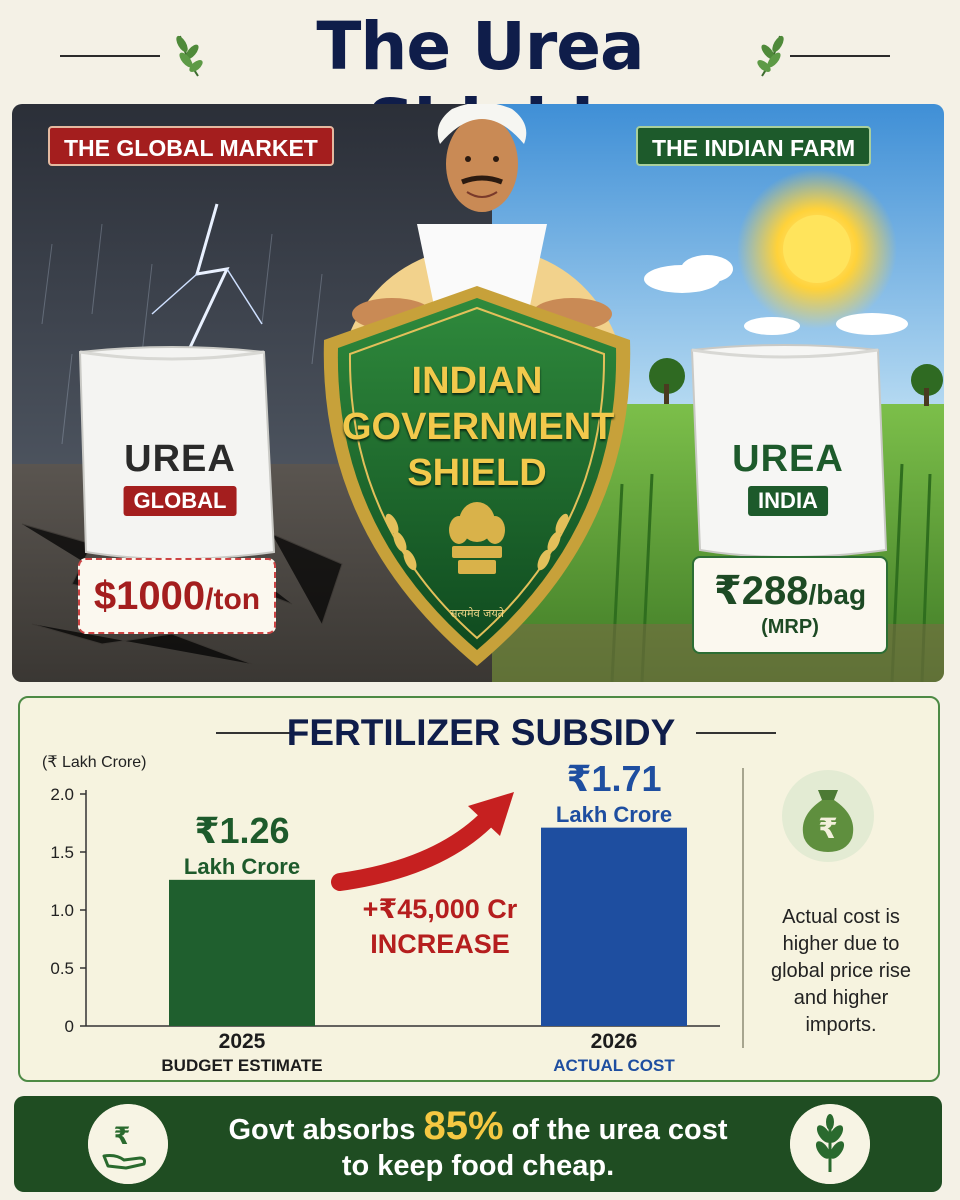 This screenshot has height=1200, width=960. I want to click on money-bag-icon: ₹, so click(828, 816).